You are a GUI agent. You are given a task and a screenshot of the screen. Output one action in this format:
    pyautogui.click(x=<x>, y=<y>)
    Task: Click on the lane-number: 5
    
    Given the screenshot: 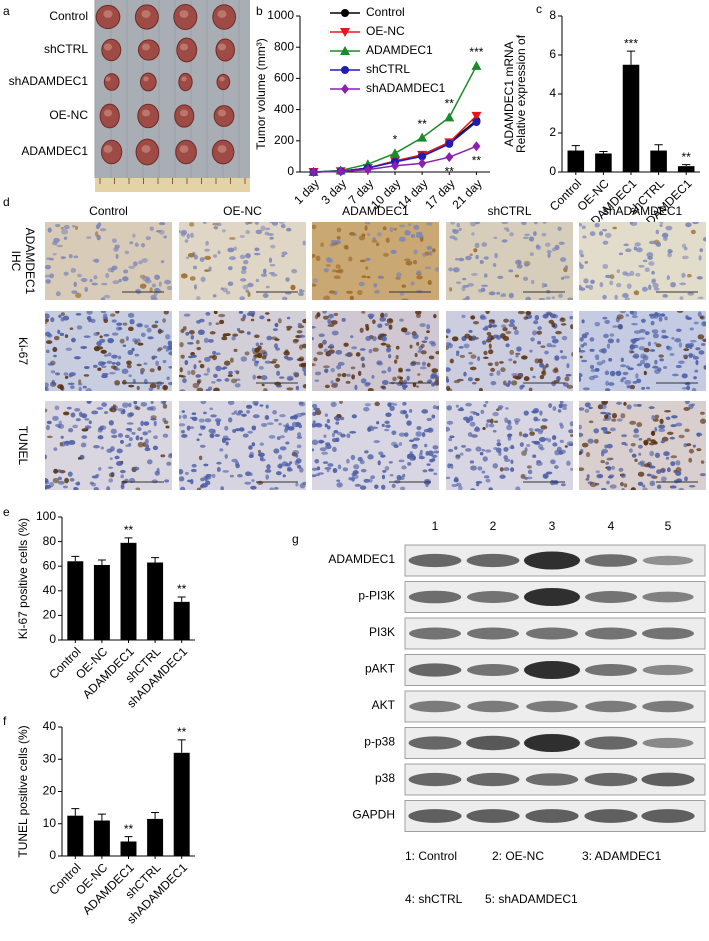 What is the action you would take?
    pyautogui.click(x=668, y=526)
    